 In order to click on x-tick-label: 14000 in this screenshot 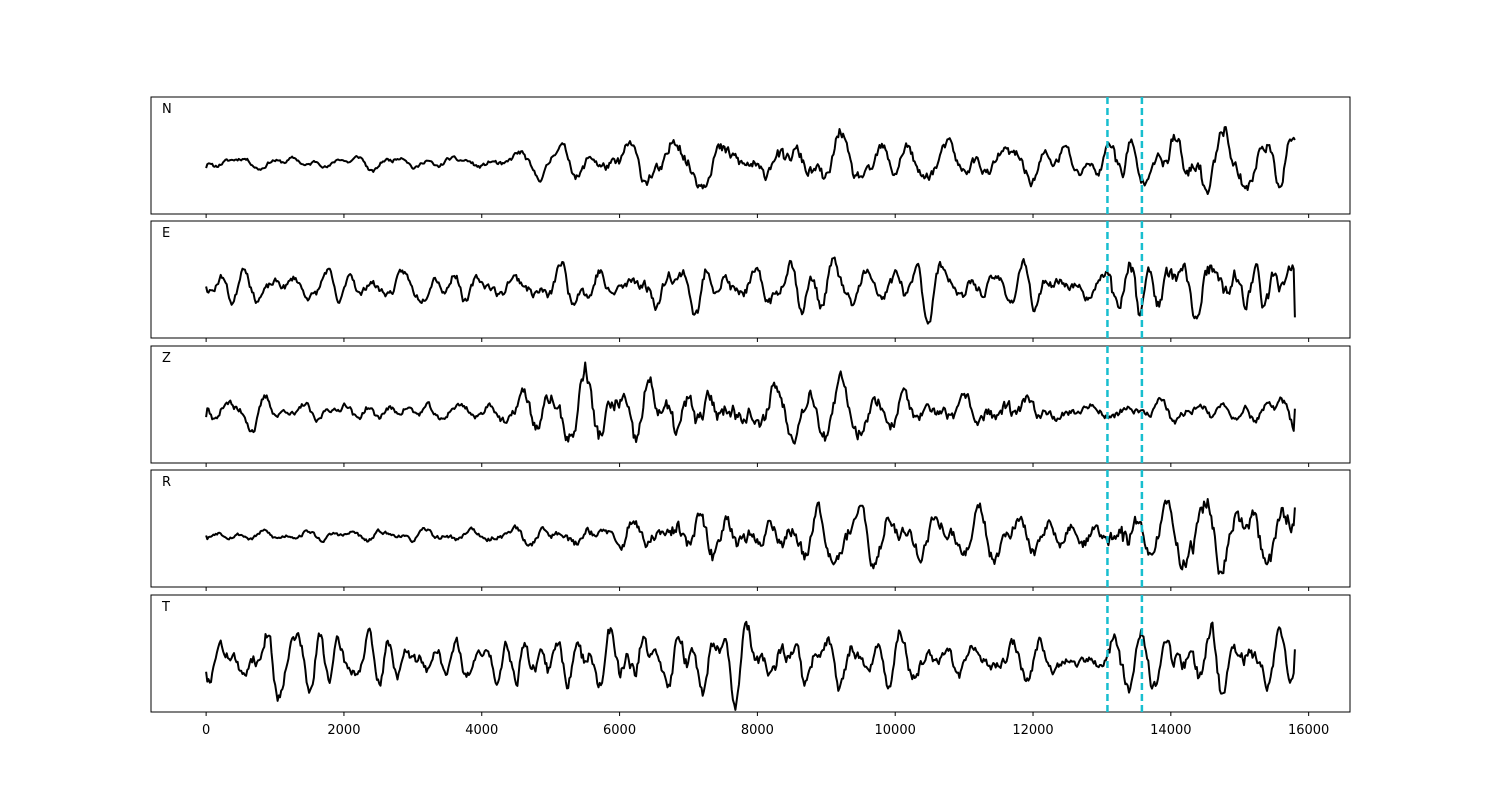, I will do `click(1170, 730)`.